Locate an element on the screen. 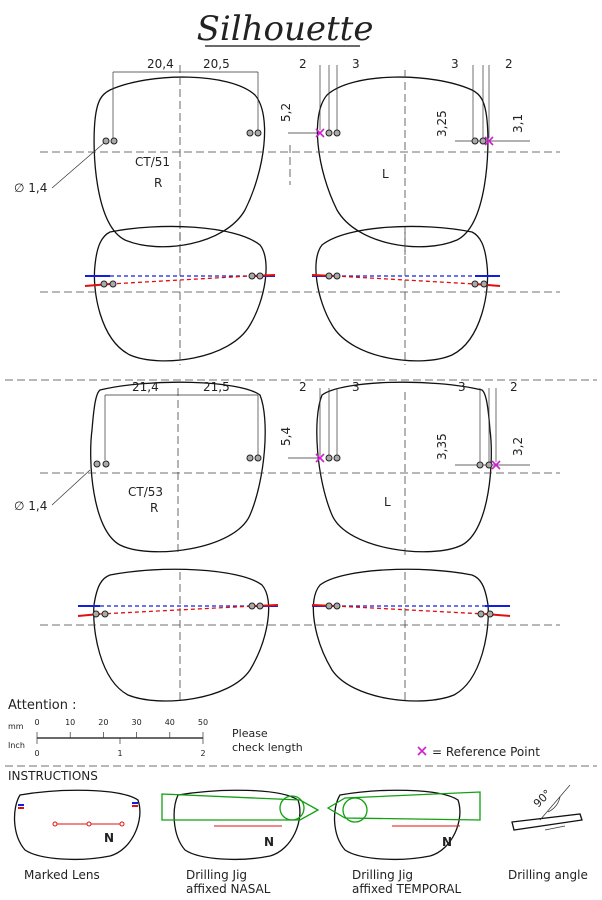  dim: 20,5 is located at coordinates (216, 64).